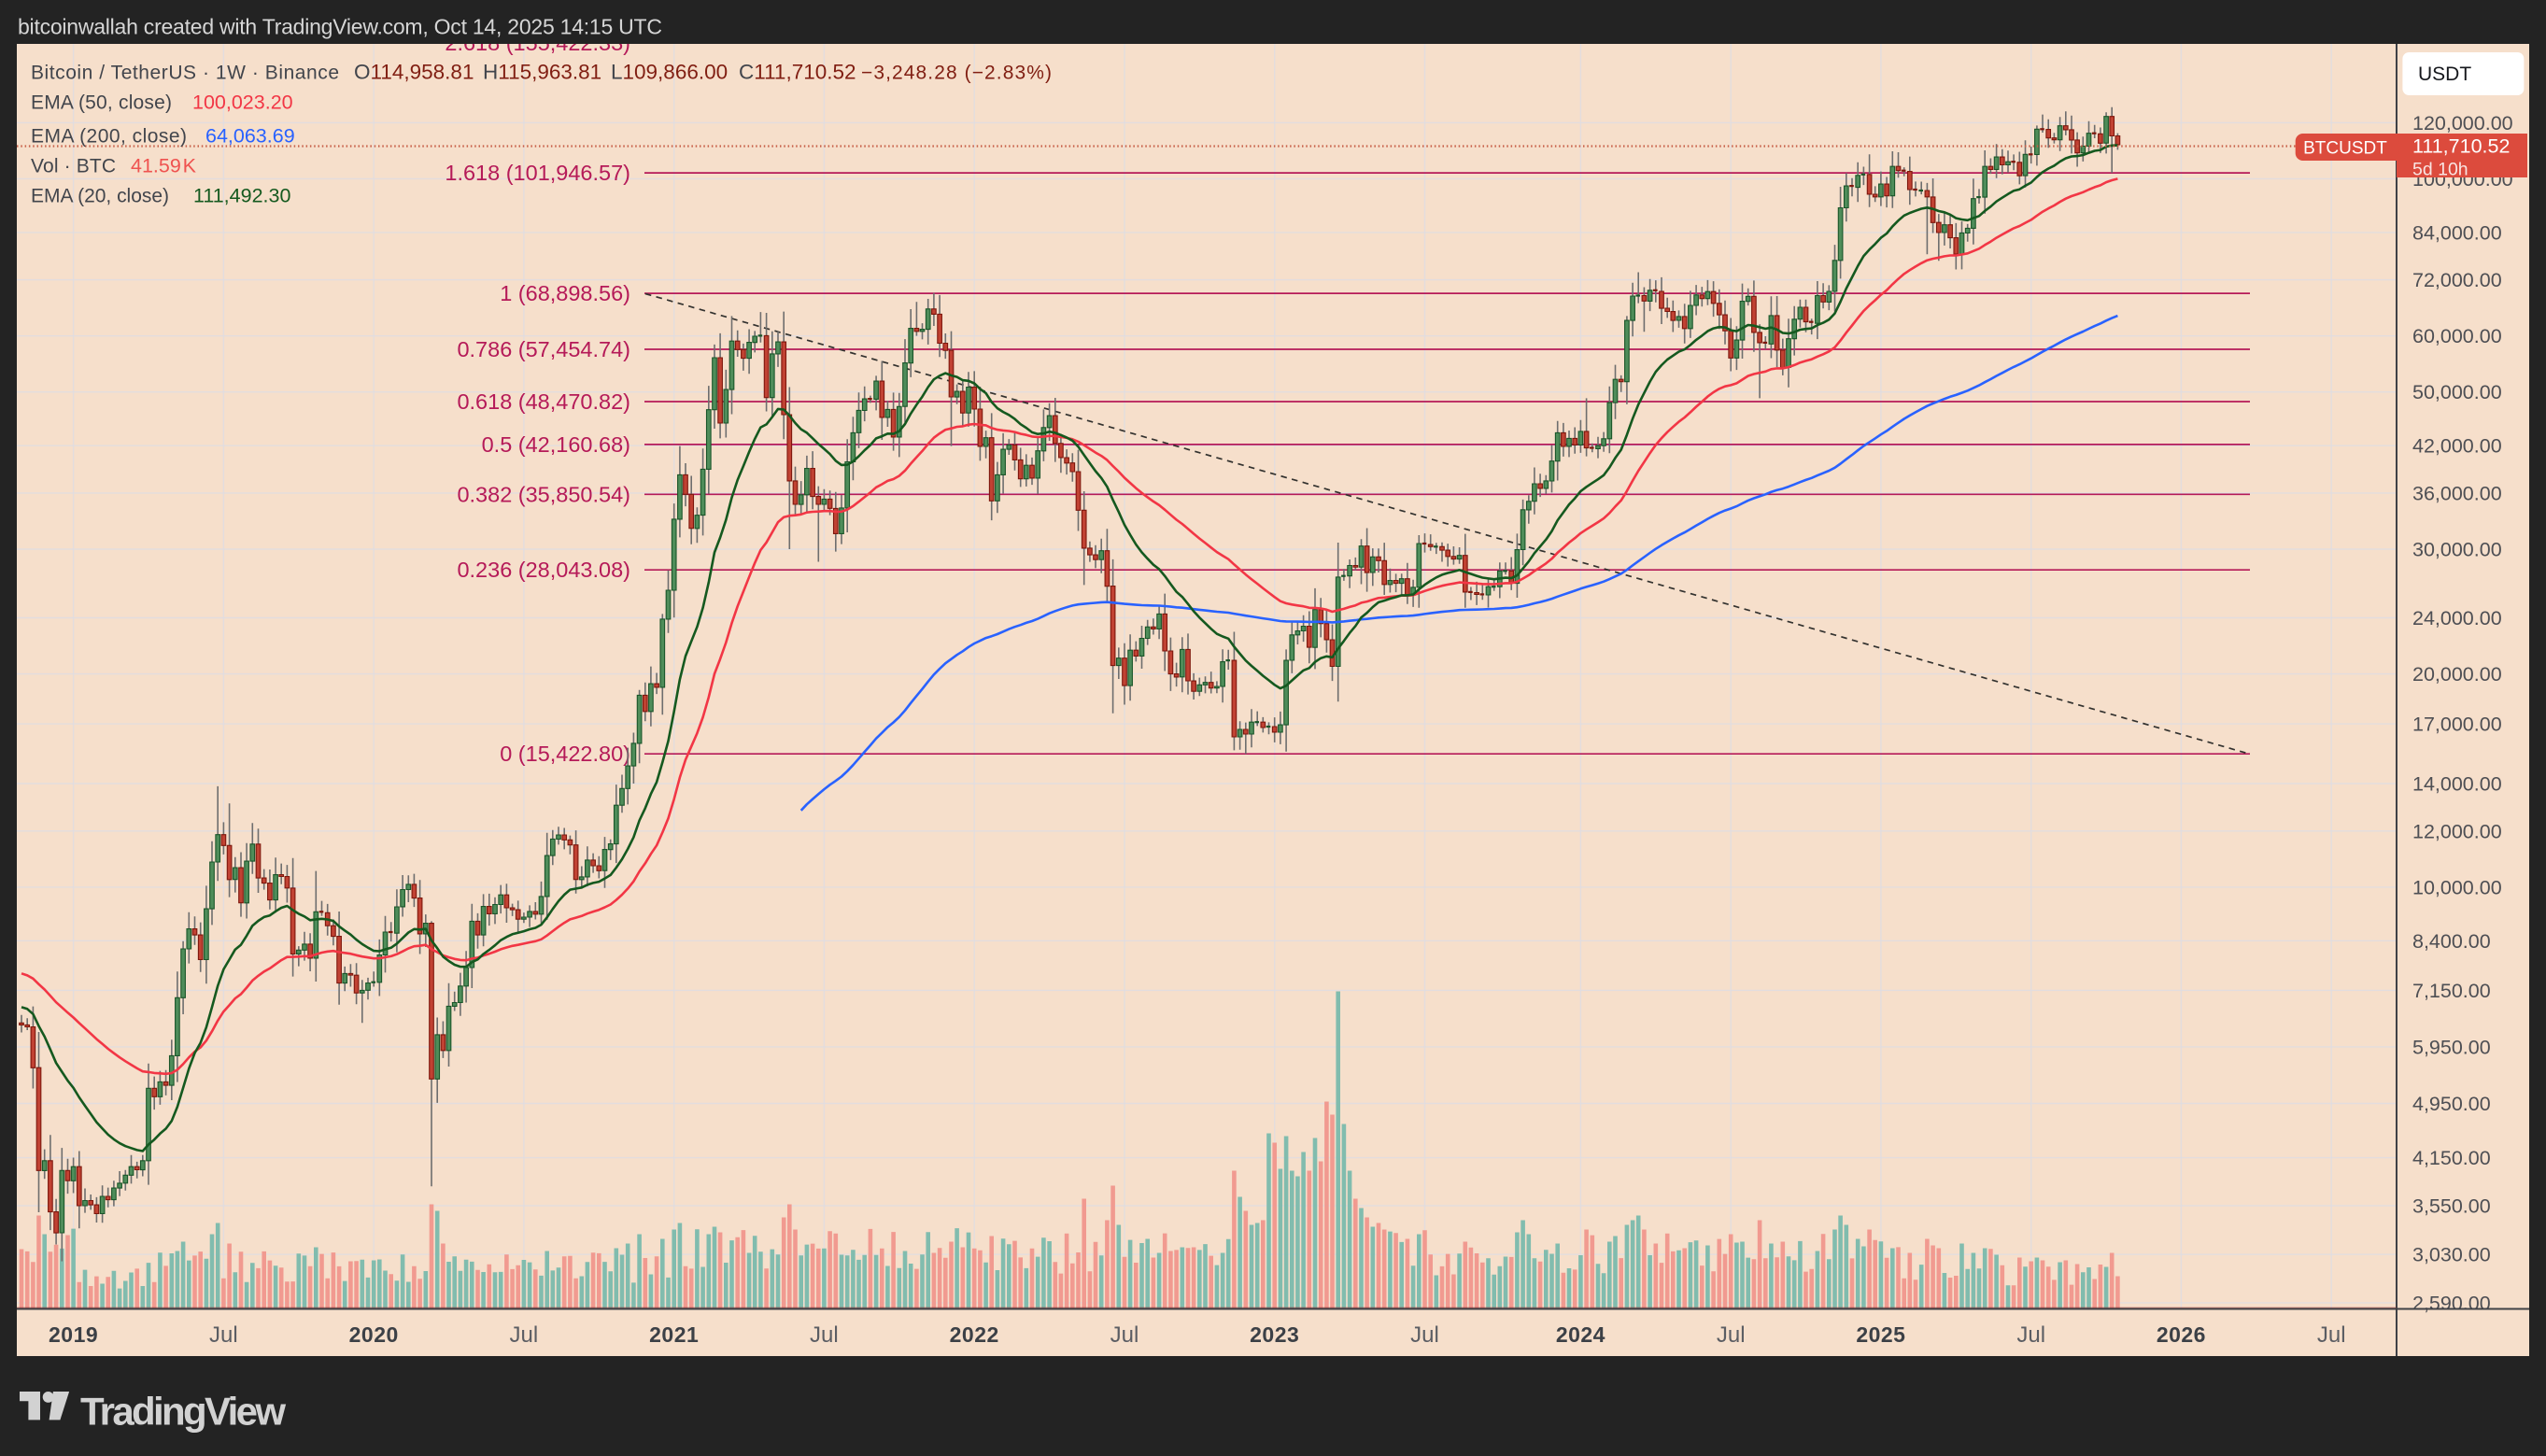  What do you see at coordinates (2457, 280) in the screenshot?
I see `svg-text: 72,000.00` at bounding box center [2457, 280].